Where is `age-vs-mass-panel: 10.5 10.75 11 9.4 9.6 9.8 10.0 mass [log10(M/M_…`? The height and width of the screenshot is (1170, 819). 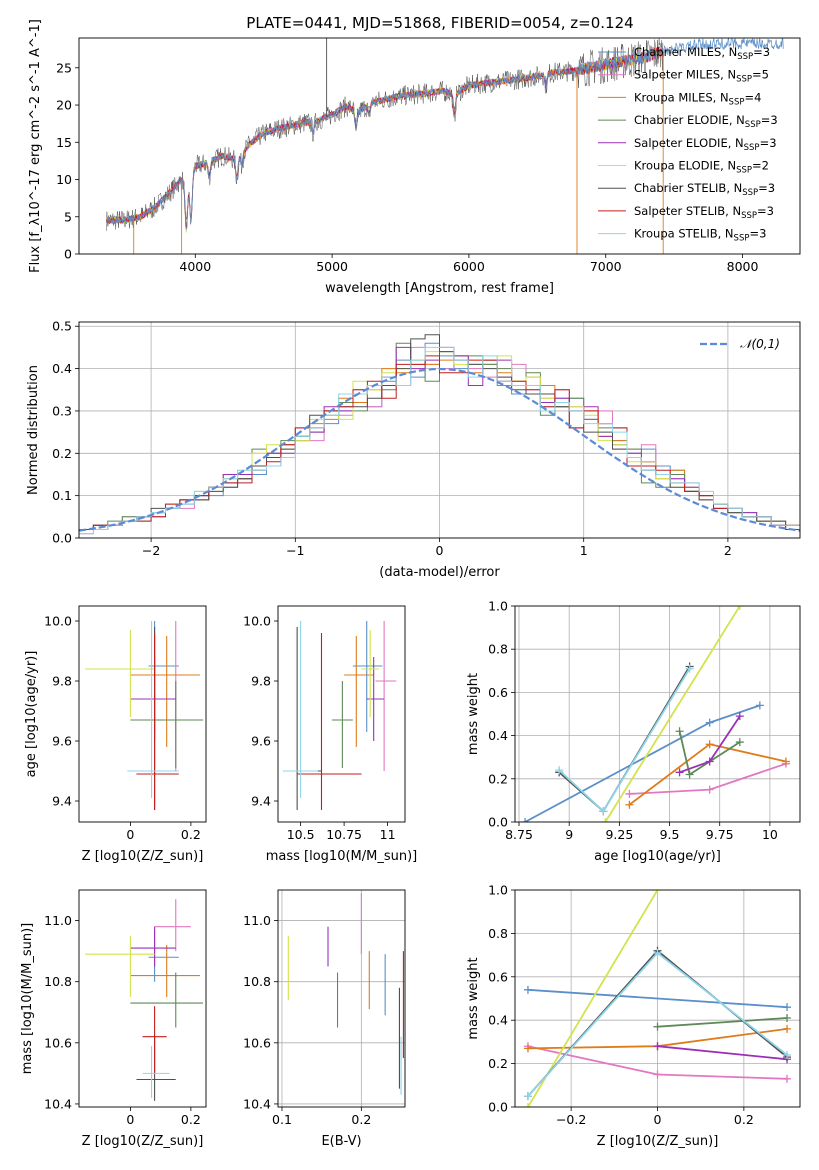 age-vs-mass-panel: 10.5 10.75 11 9.4 9.6 9.8 10.0 mass [log10(M/M_… is located at coordinates (330, 734).